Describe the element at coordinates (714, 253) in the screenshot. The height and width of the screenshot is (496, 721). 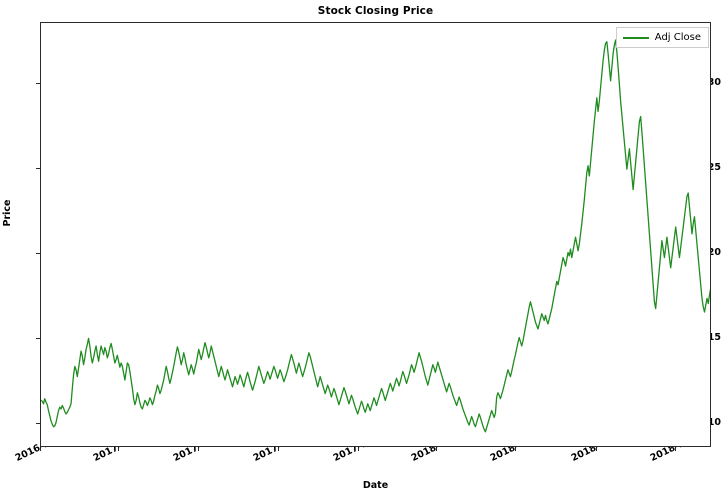
I see `y-tick-label: 20` at that location.